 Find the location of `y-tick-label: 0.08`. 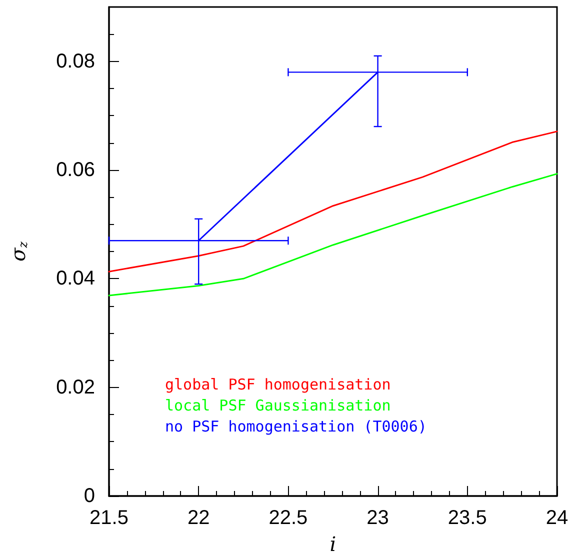

y-tick-label: 0.08 is located at coordinates (75, 61).